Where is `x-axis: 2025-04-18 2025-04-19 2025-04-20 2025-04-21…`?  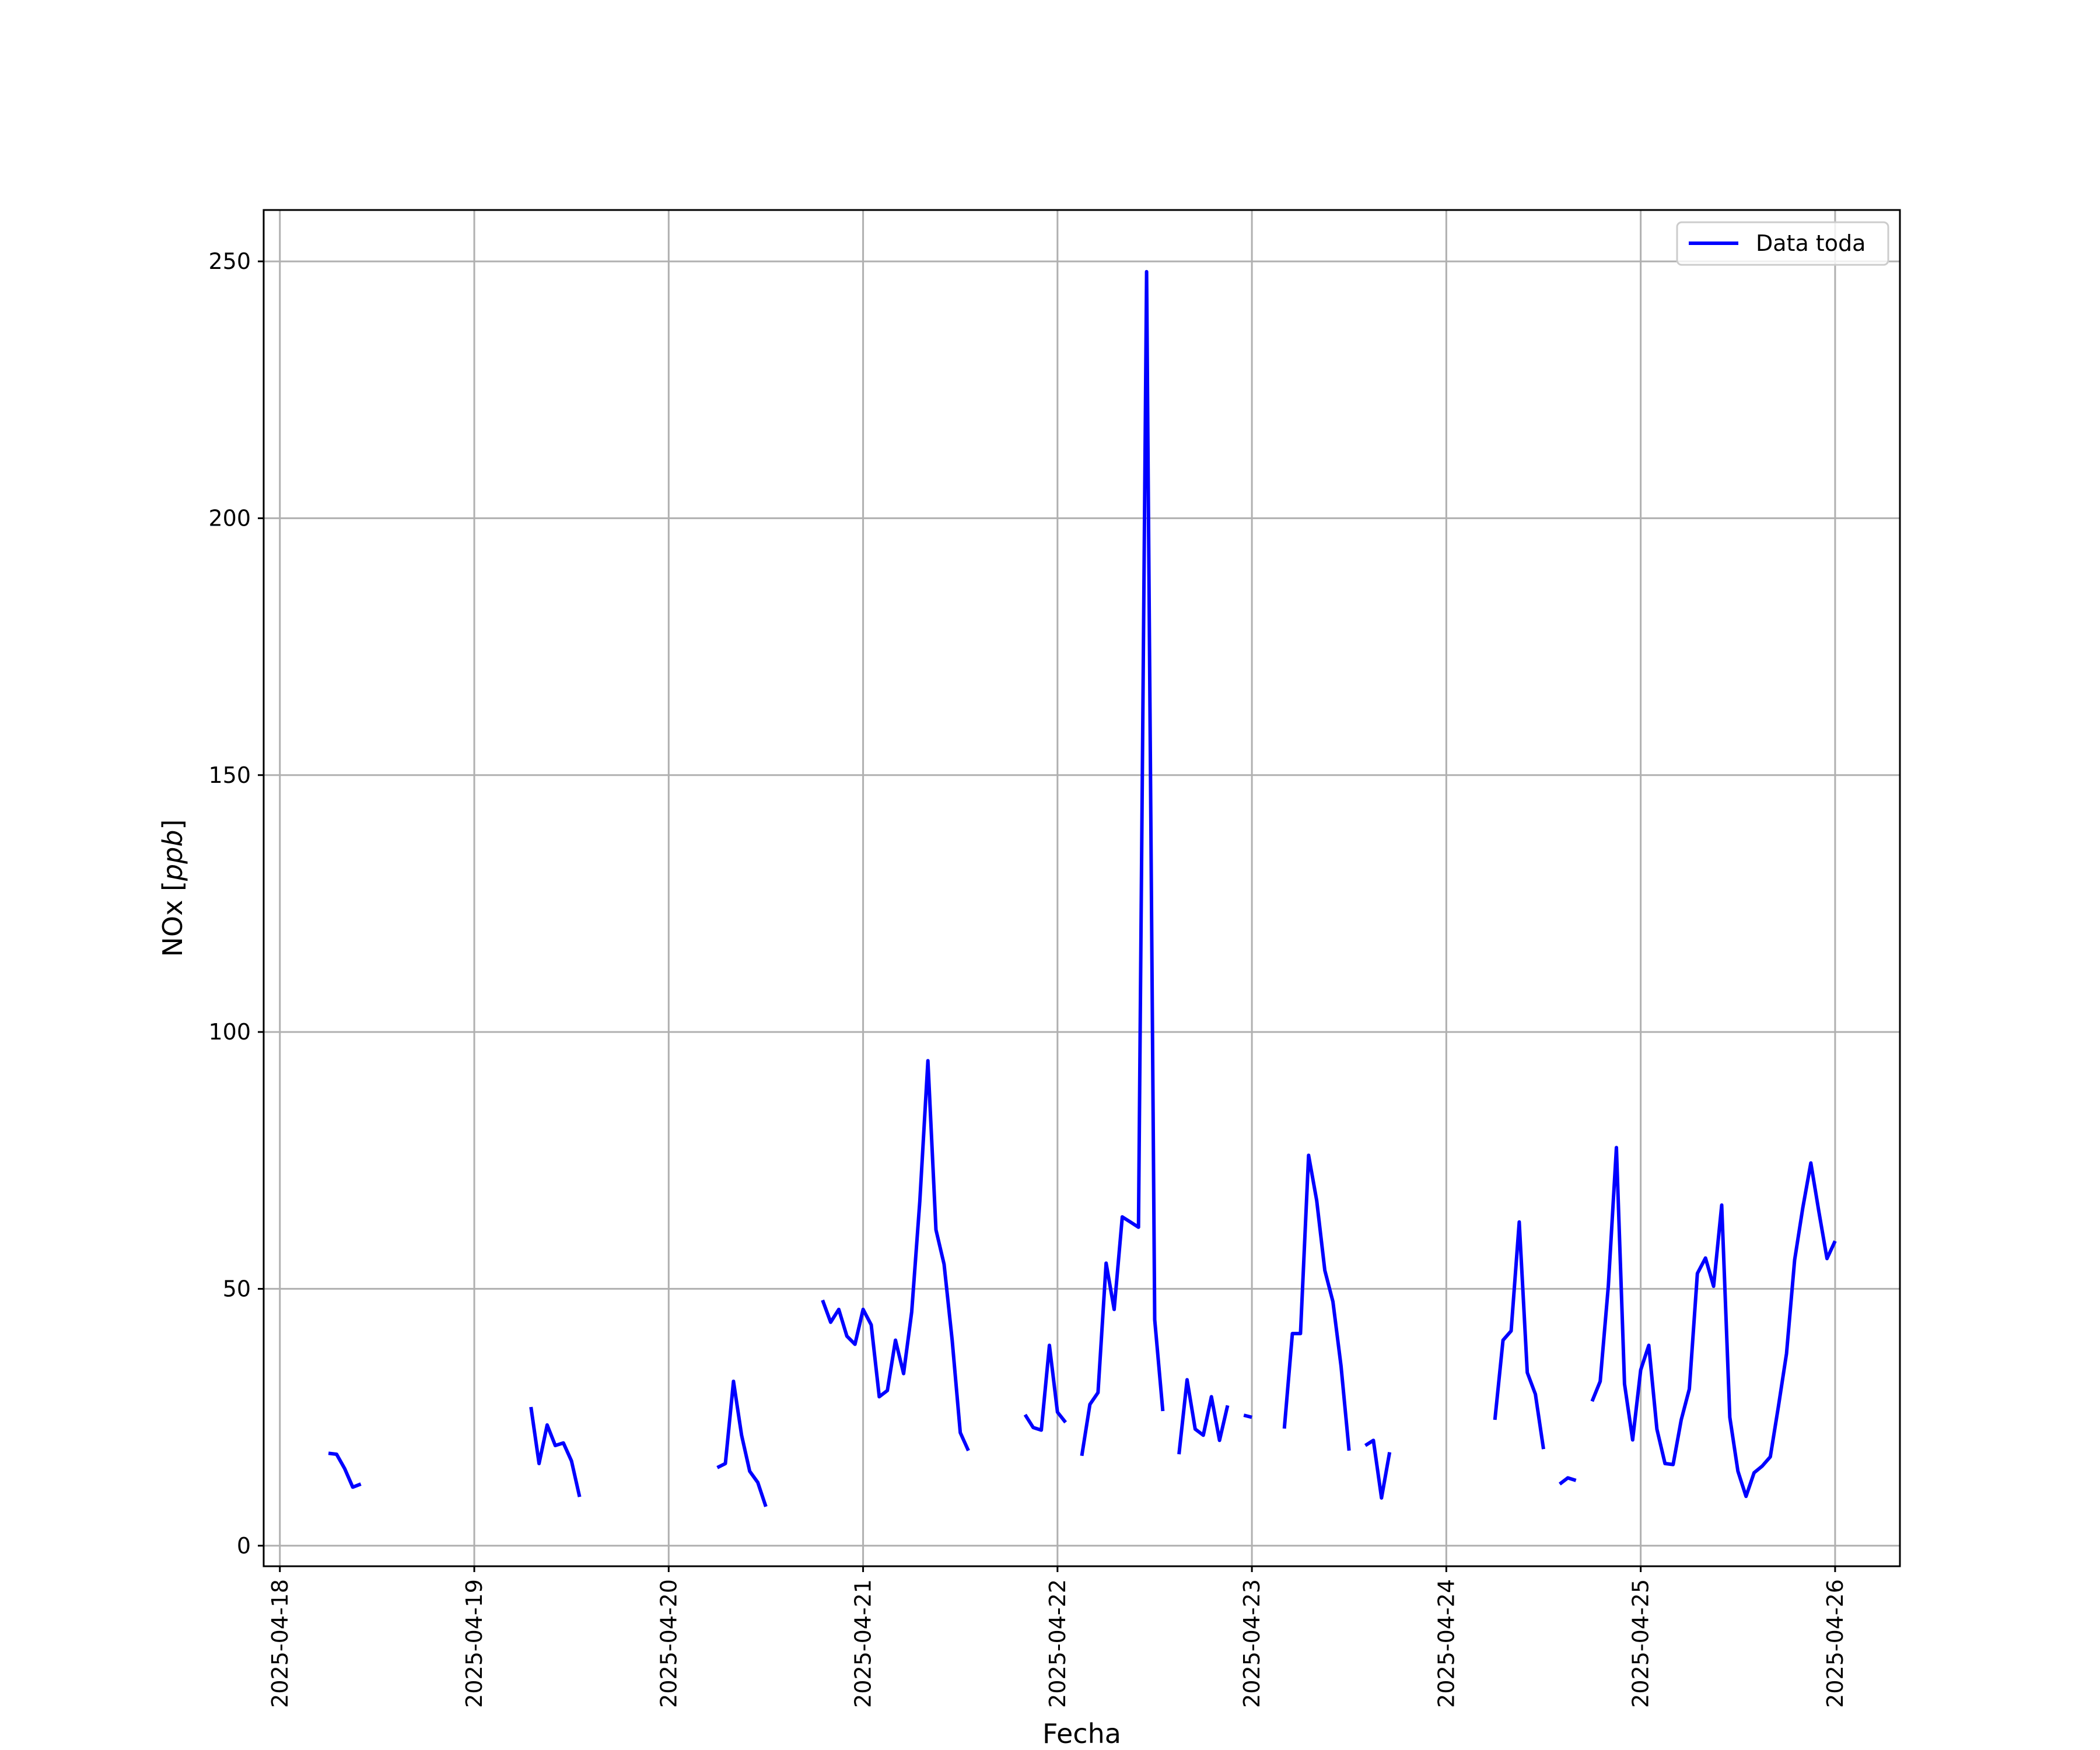 x-axis: 2025-04-18 2025-04-19 2025-04-20 2025-04-21… is located at coordinates (1057, 1637).